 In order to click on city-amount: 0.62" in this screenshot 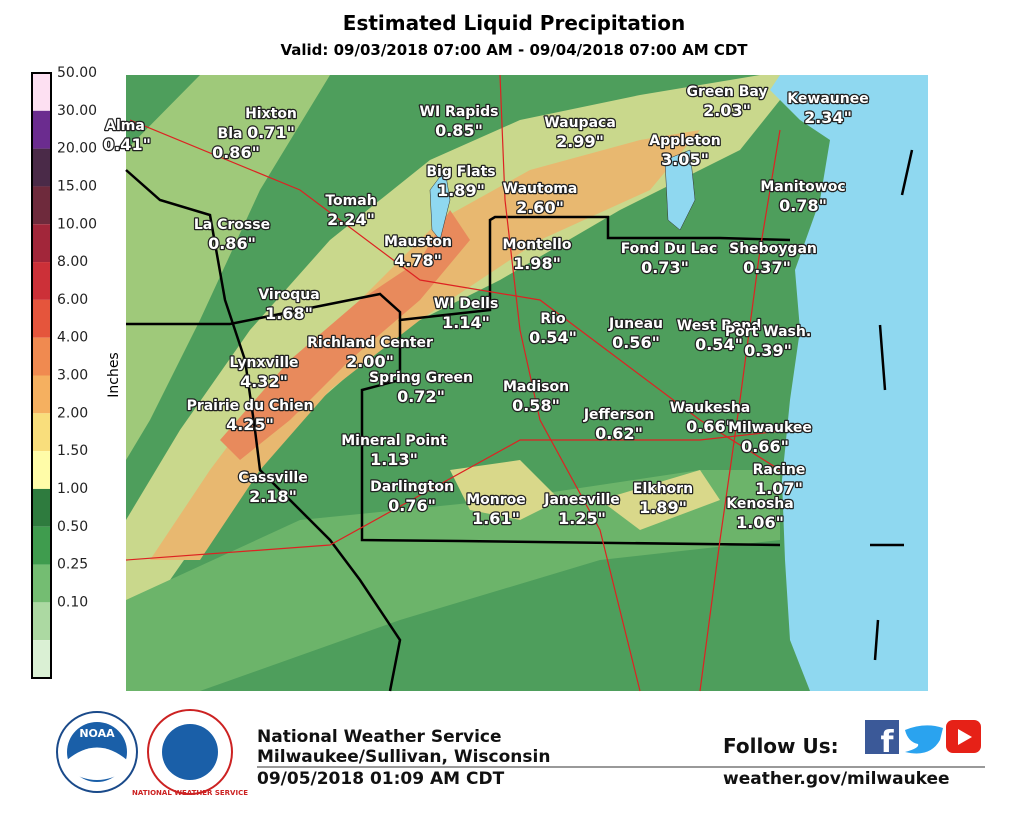, I will do `click(619, 433)`.